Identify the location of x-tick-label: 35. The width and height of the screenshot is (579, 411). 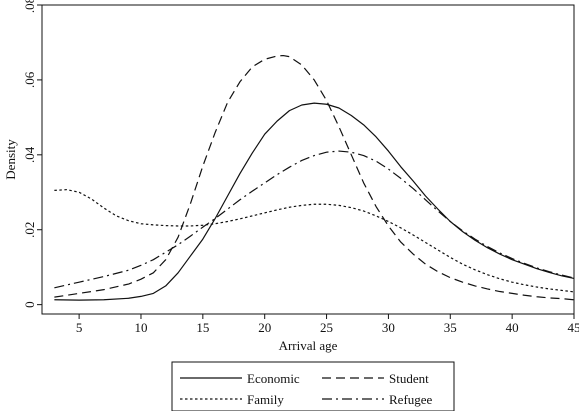
(450, 327).